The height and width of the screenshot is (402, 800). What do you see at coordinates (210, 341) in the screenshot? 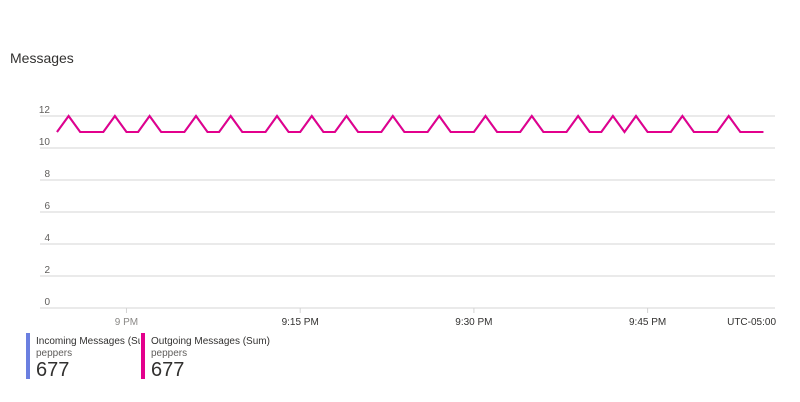
I see `legend-series-name: Outgoing Messages (Sum)` at bounding box center [210, 341].